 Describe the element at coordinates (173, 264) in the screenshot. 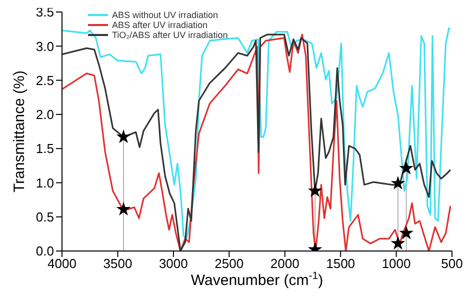

I see `x-tick-label: 3000` at that location.